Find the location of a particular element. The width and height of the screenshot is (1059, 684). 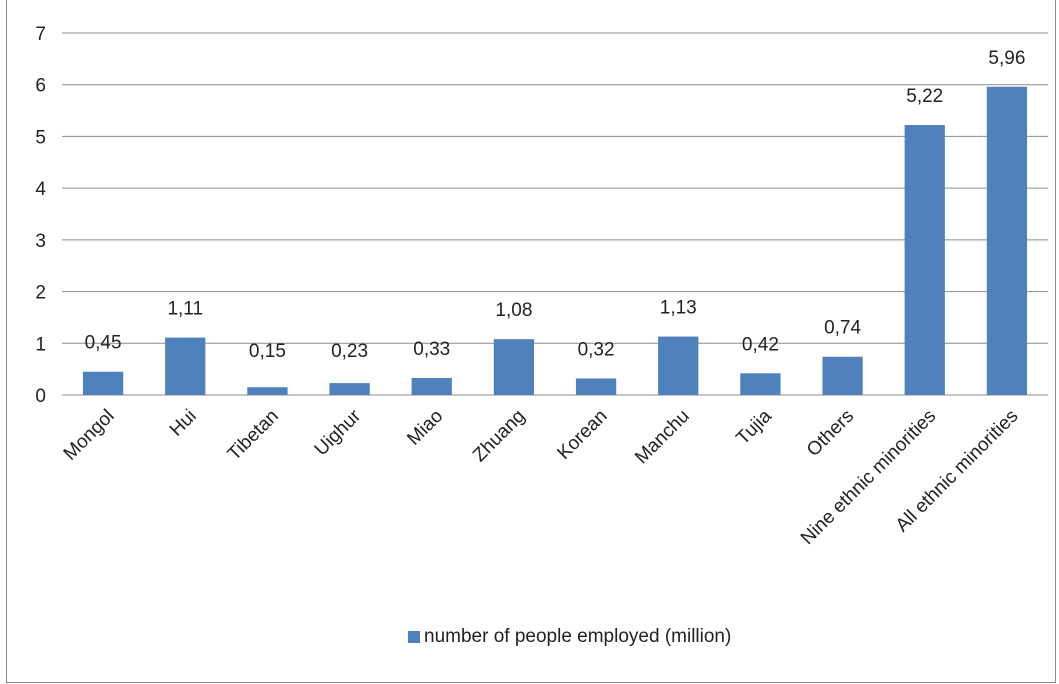

category-label: Tujia is located at coordinates (754, 427).